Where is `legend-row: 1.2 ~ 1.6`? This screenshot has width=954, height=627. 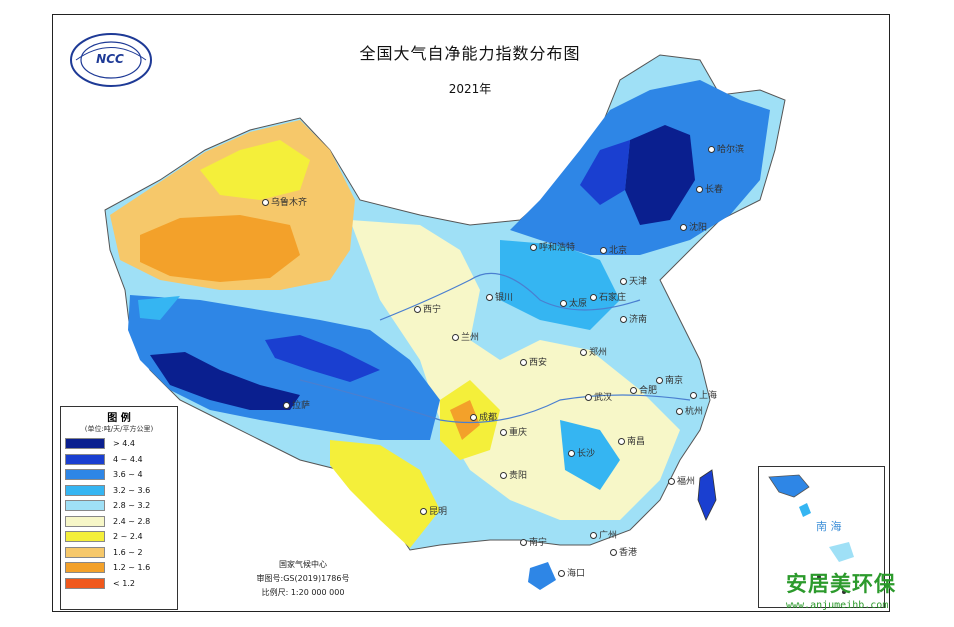
legend-row: 1.2 ~ 1.6 is located at coordinates (119, 568).